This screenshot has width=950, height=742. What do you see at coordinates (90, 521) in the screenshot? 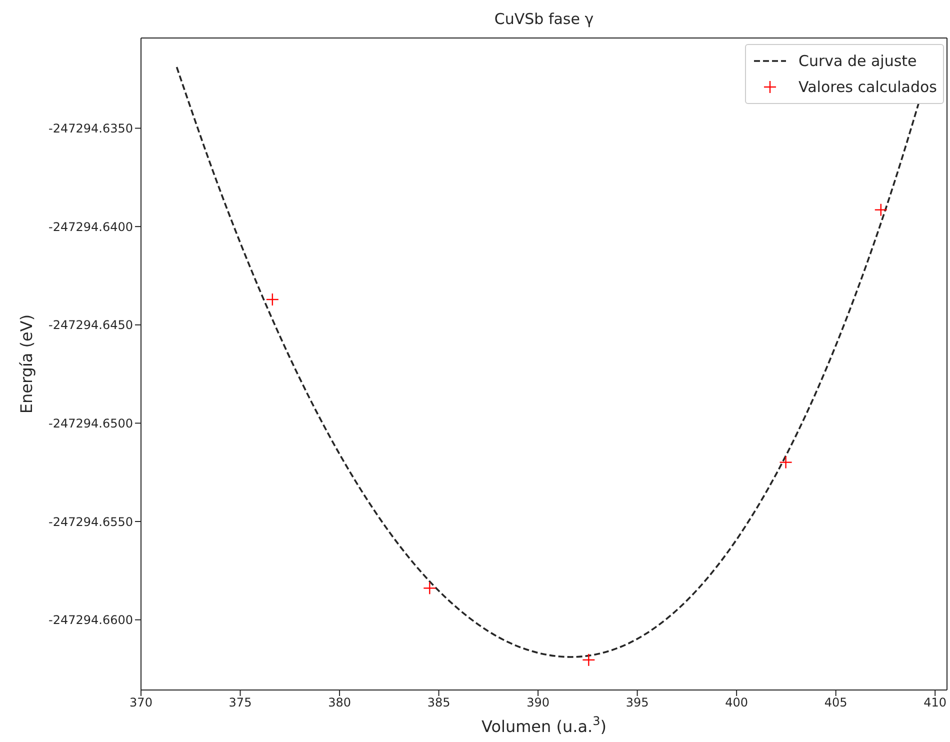
I see `y-tick-label: -247294.6550` at bounding box center [90, 521].